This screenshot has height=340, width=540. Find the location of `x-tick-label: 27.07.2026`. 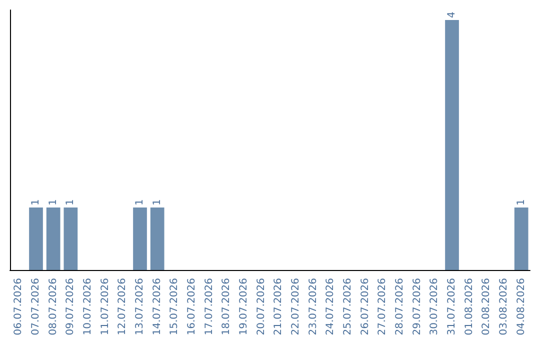

x-tick-label: 27.07.2026 is located at coordinates (382, 307).